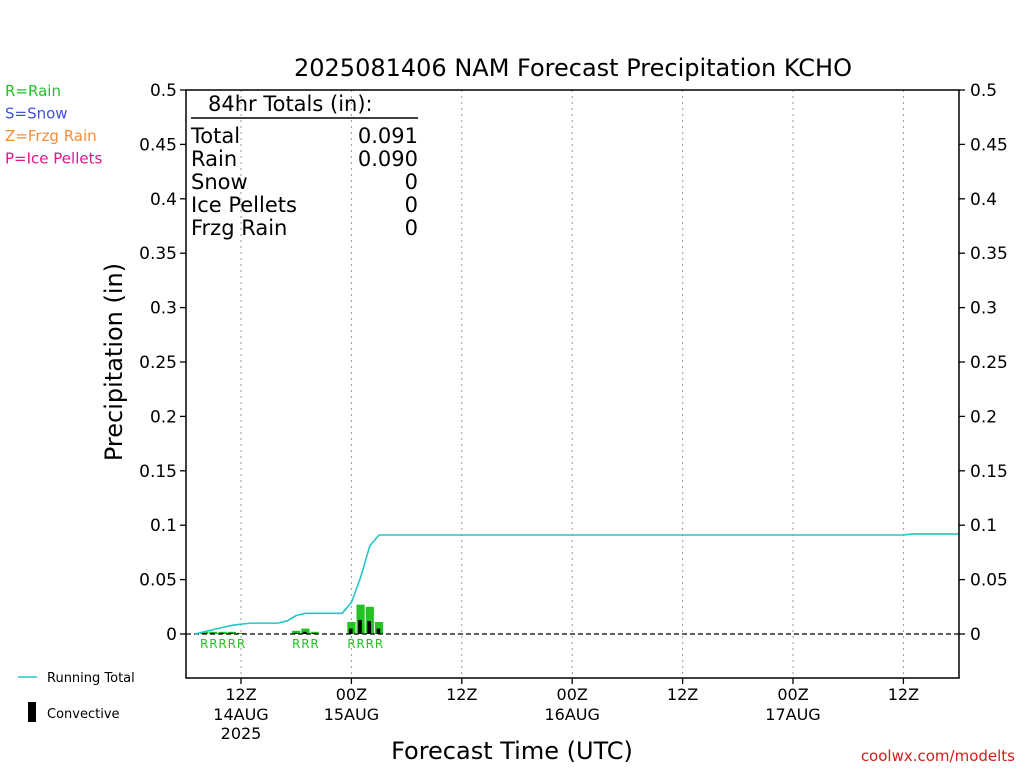 Image resolution: width=1024 pixels, height=768 pixels. What do you see at coordinates (461, 694) in the screenshot?
I see `x-tick-label-2: 12Z` at bounding box center [461, 694].